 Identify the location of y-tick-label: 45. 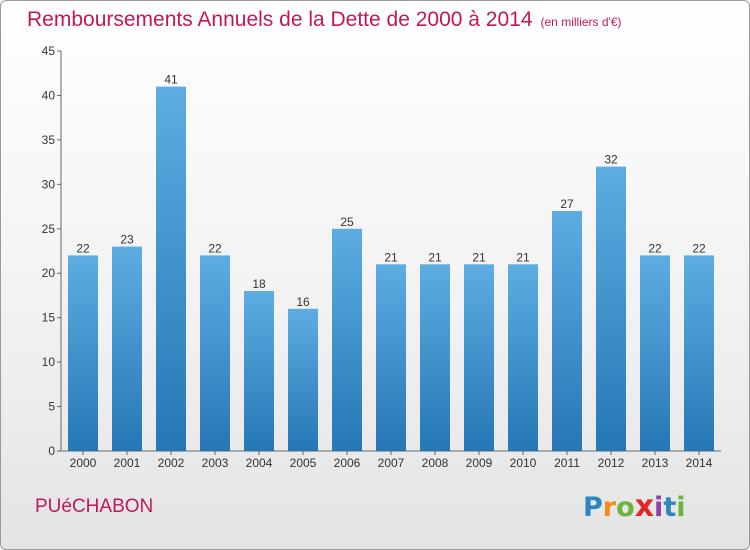
(49, 51).